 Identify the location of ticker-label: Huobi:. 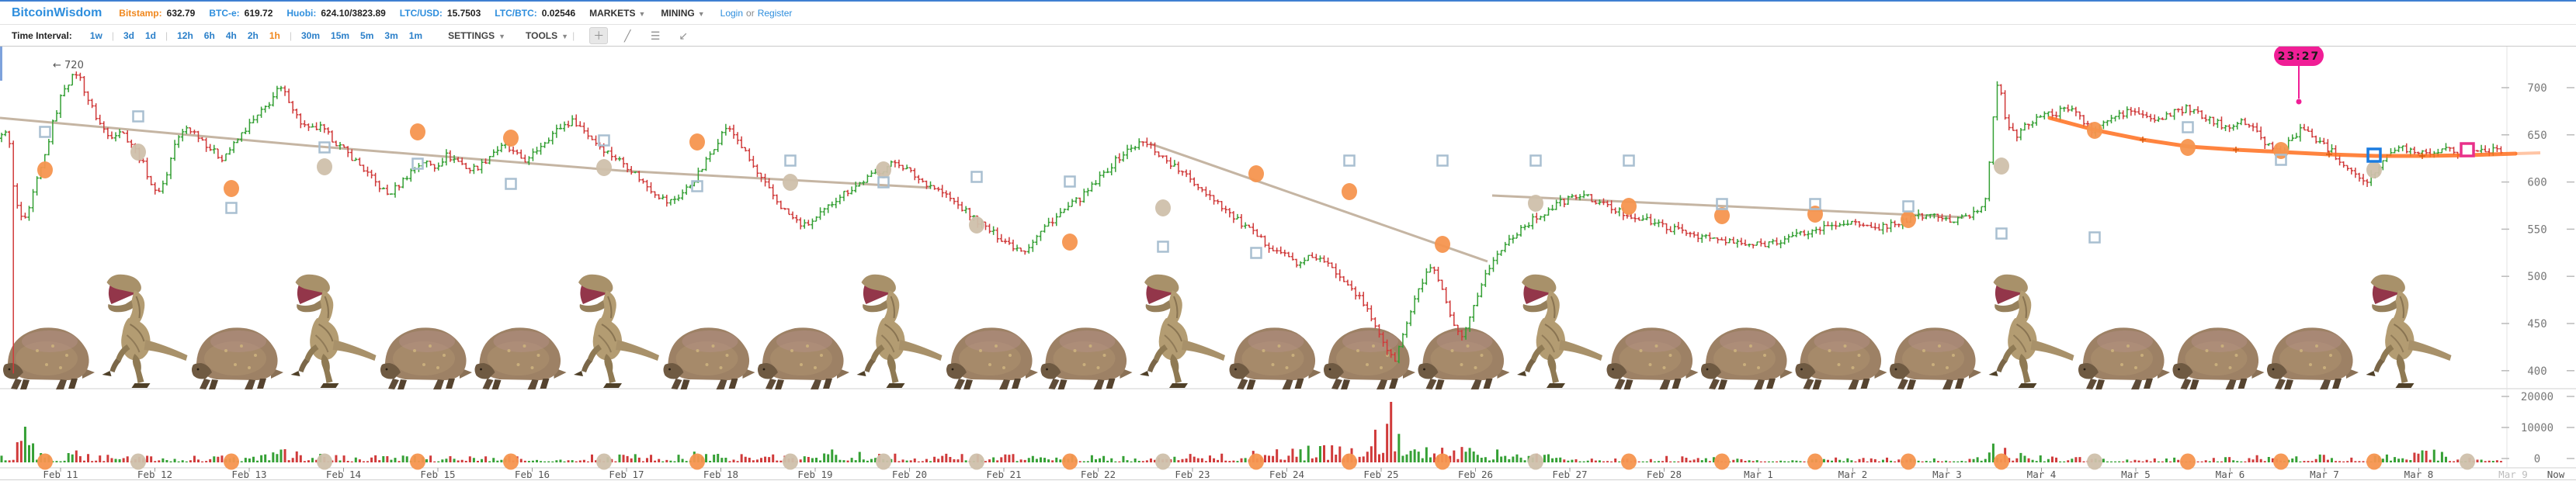
(301, 13).